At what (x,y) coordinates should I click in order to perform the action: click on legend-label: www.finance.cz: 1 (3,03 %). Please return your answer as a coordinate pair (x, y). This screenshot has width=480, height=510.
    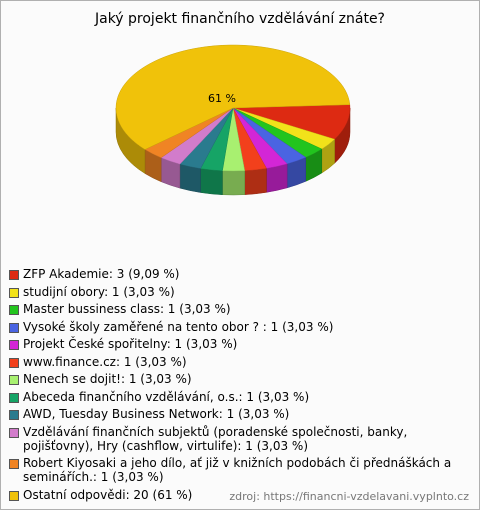
    Looking at the image, I should click on (105, 361).